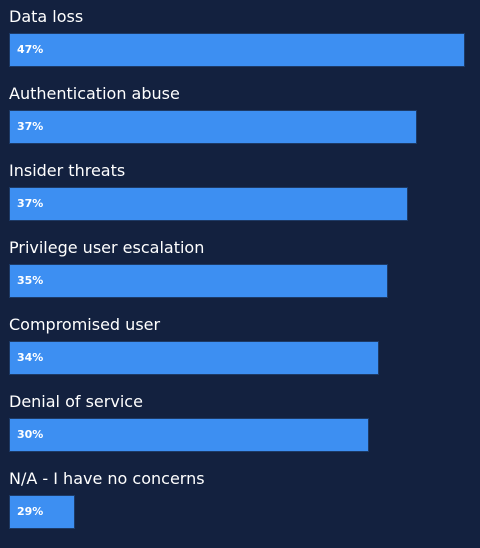 The image size is (480, 548). I want to click on category-label: N/A - I have no concerns, so click(107, 478).